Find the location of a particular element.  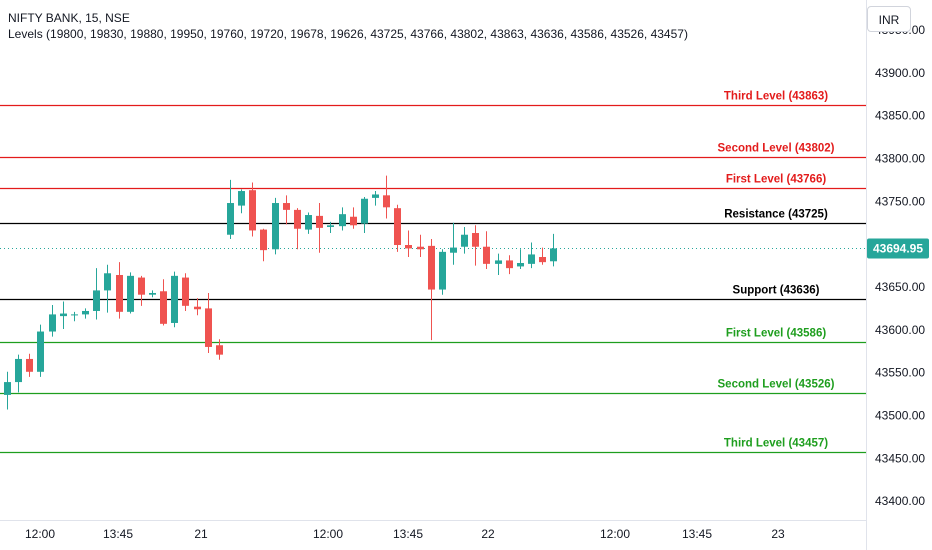

x-tick-label: 23 is located at coordinates (778, 534).